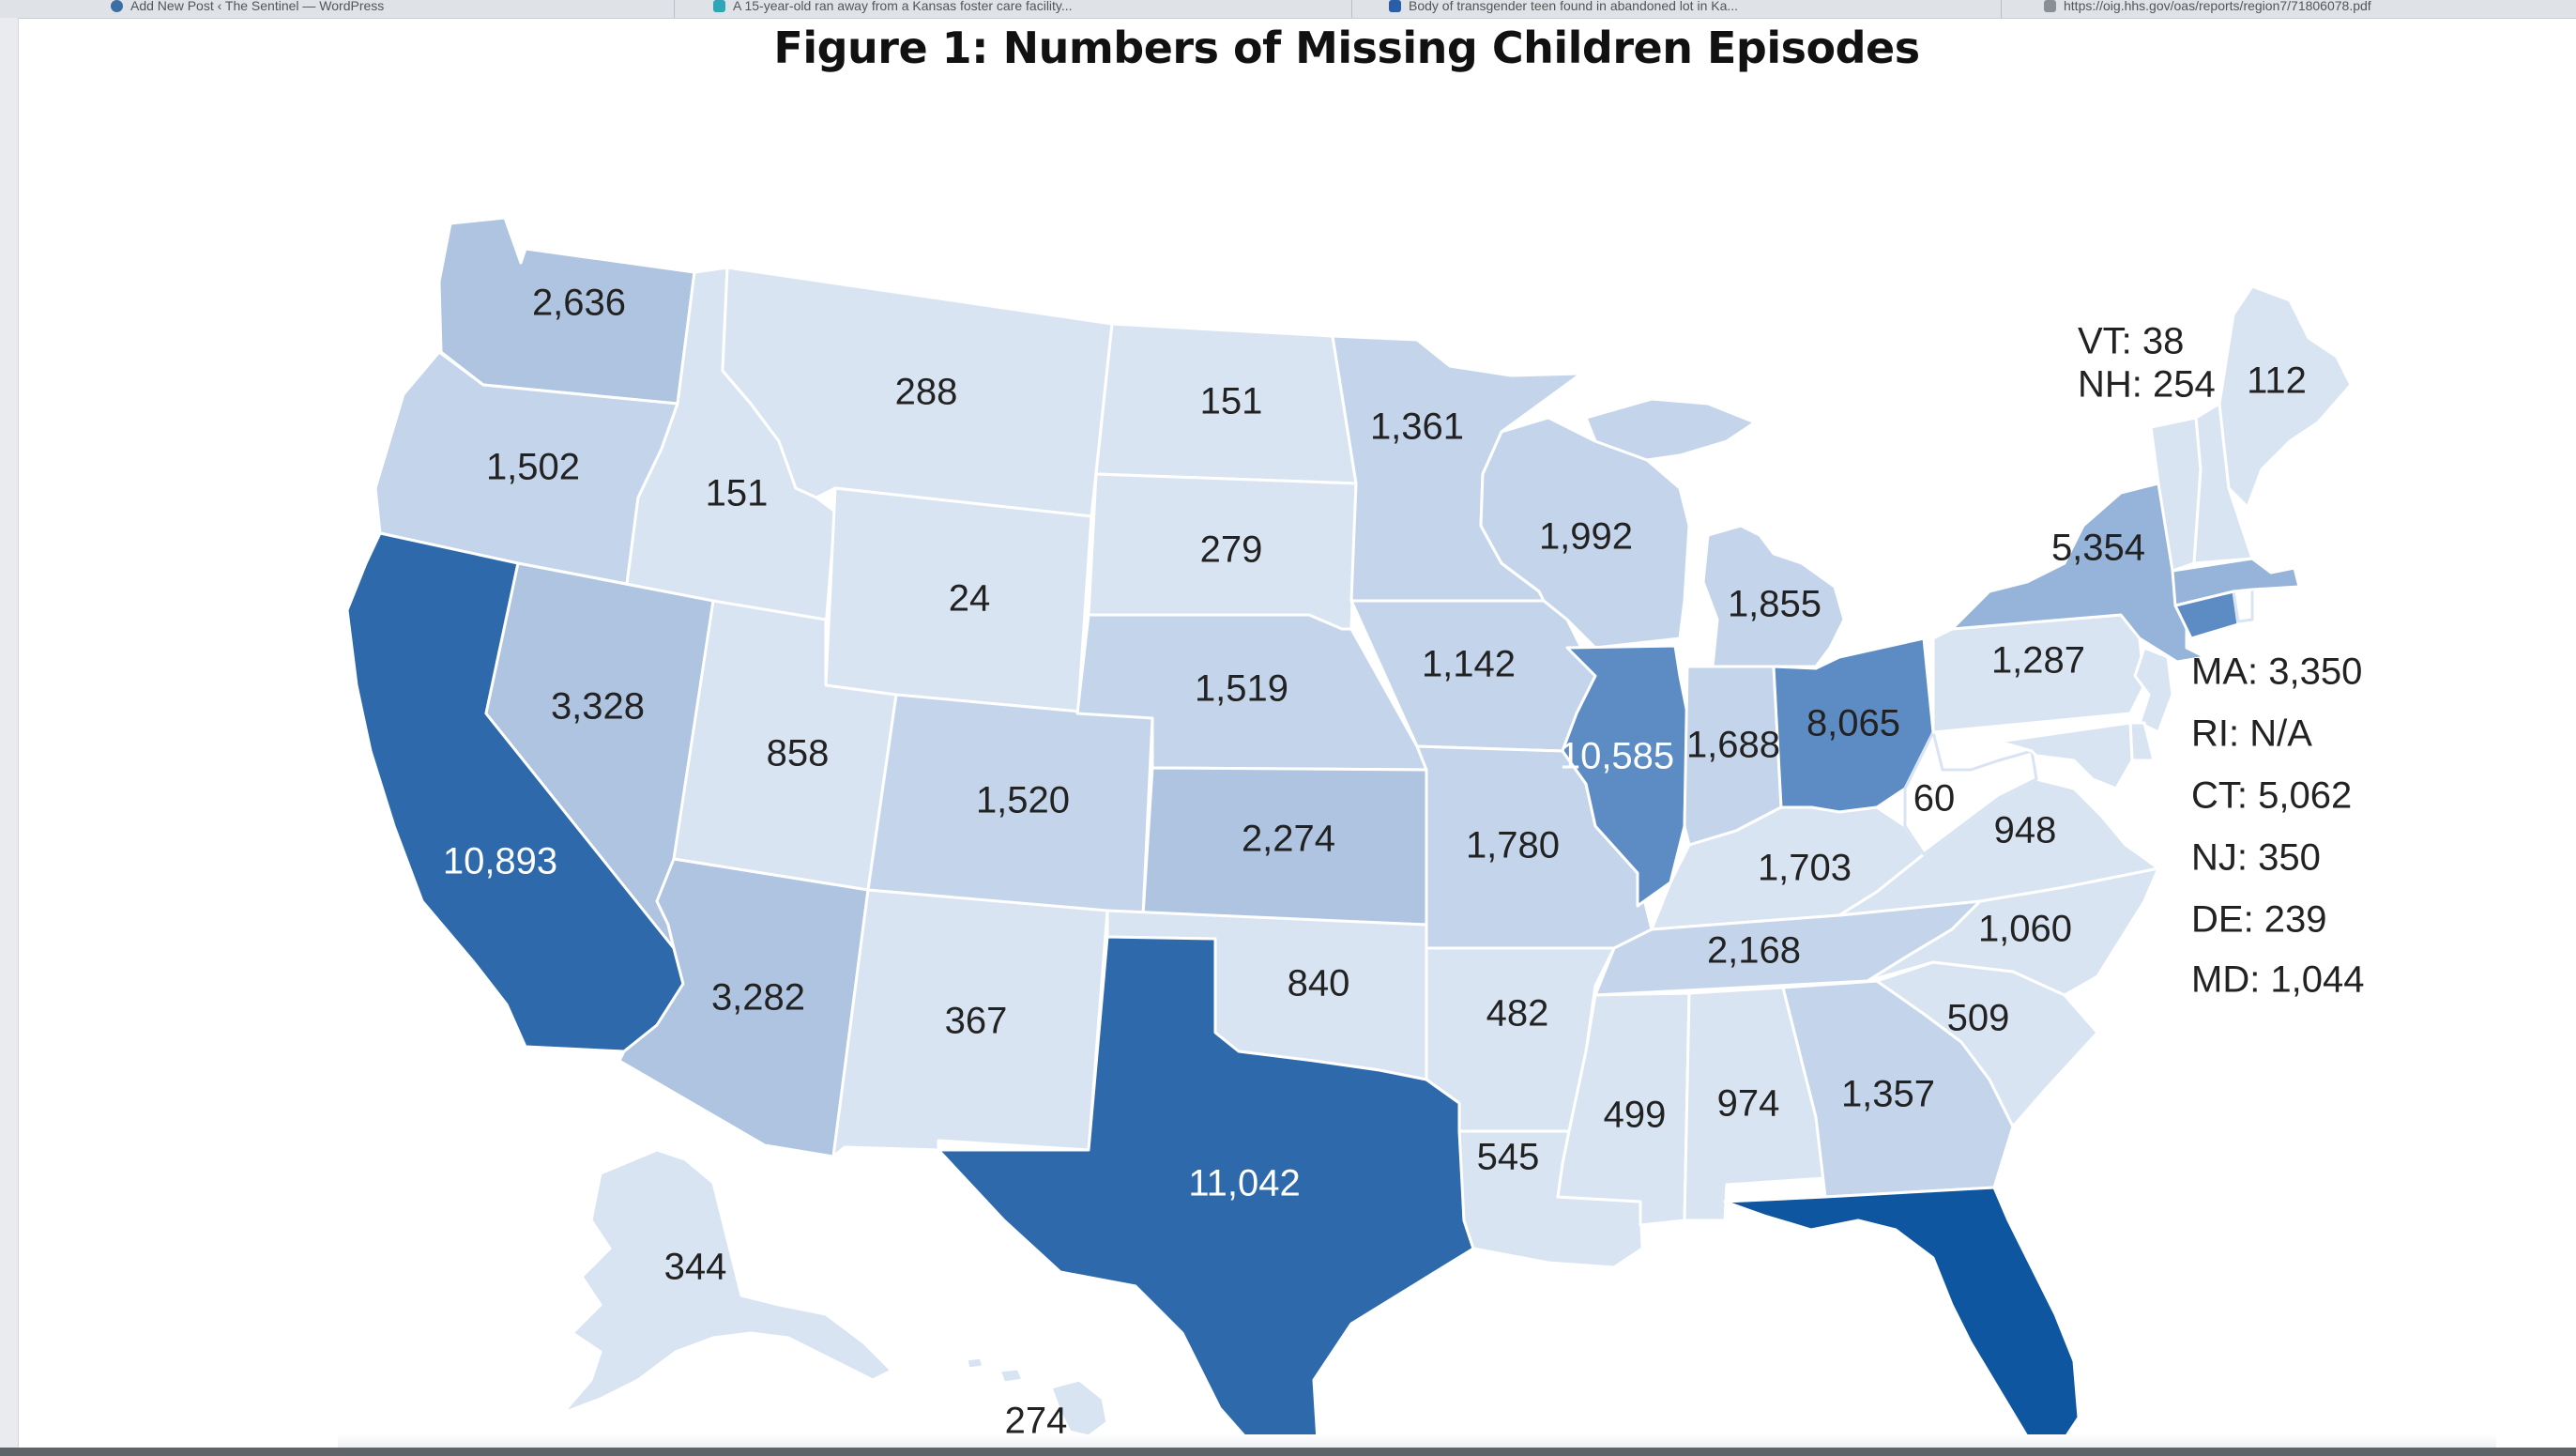  I want to click on state-FL, so click(1902, 1317).